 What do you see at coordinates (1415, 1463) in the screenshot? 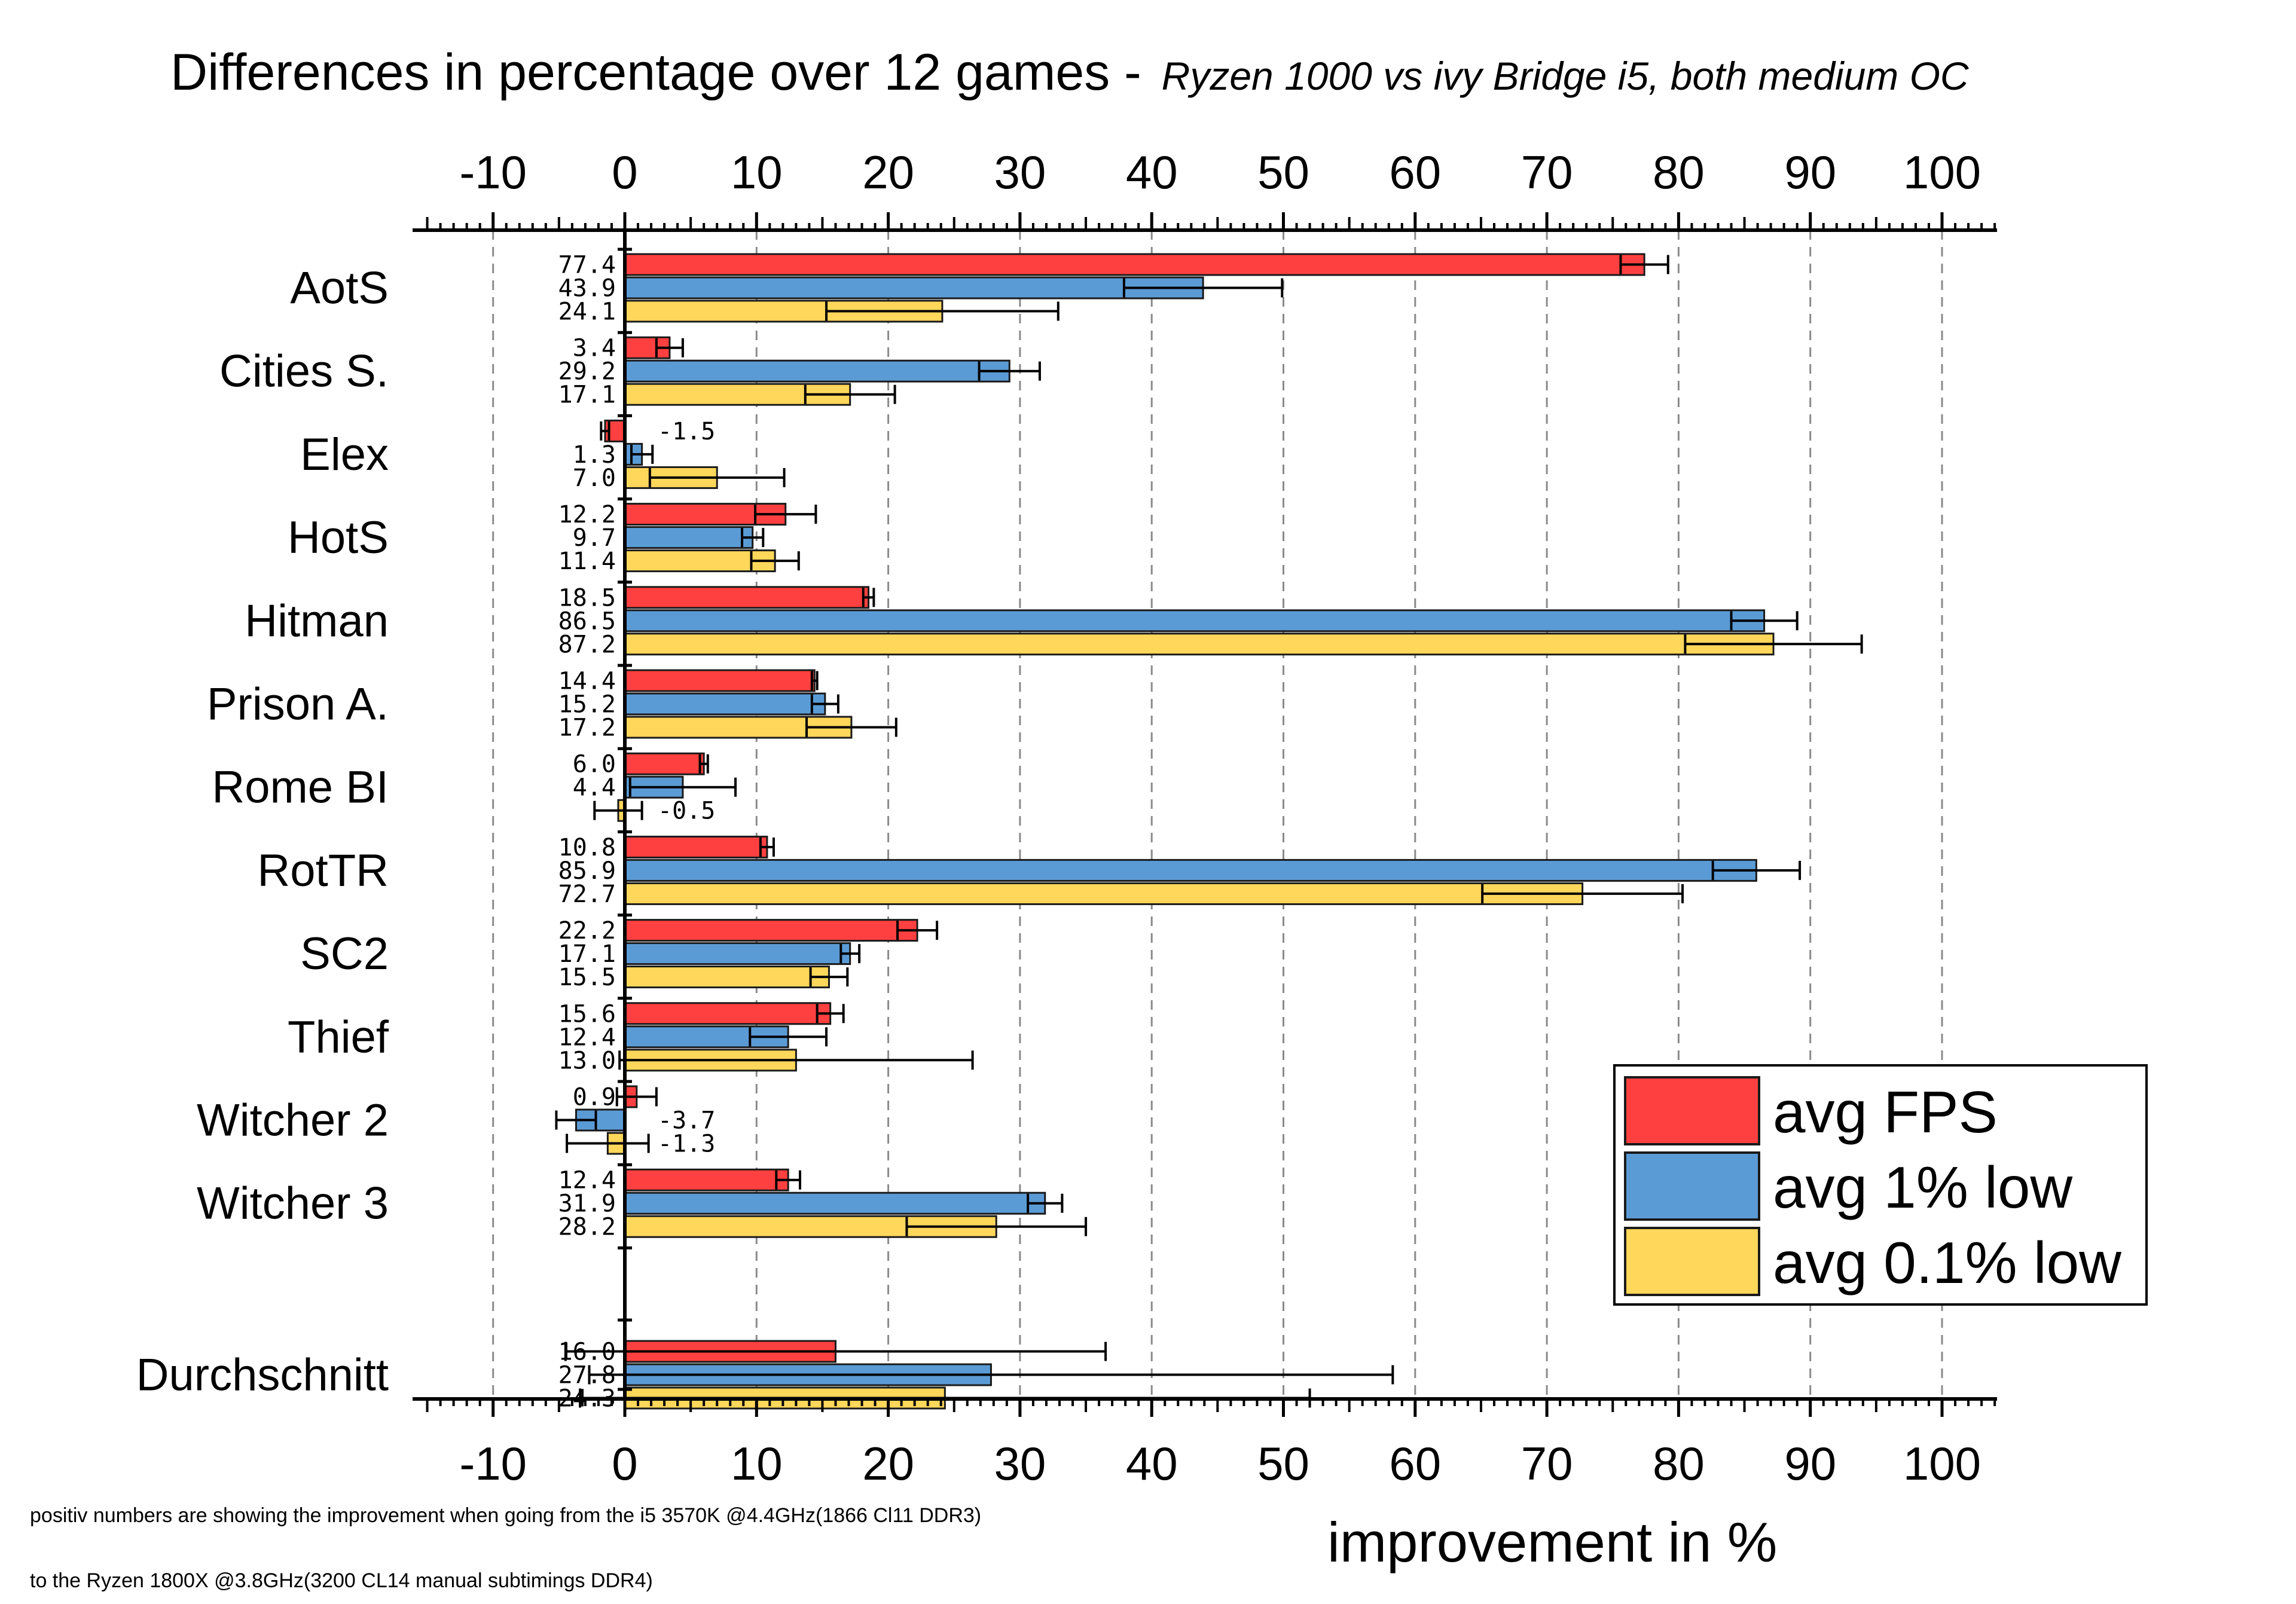
I see `bottom-tick-label: 60` at bounding box center [1415, 1463].